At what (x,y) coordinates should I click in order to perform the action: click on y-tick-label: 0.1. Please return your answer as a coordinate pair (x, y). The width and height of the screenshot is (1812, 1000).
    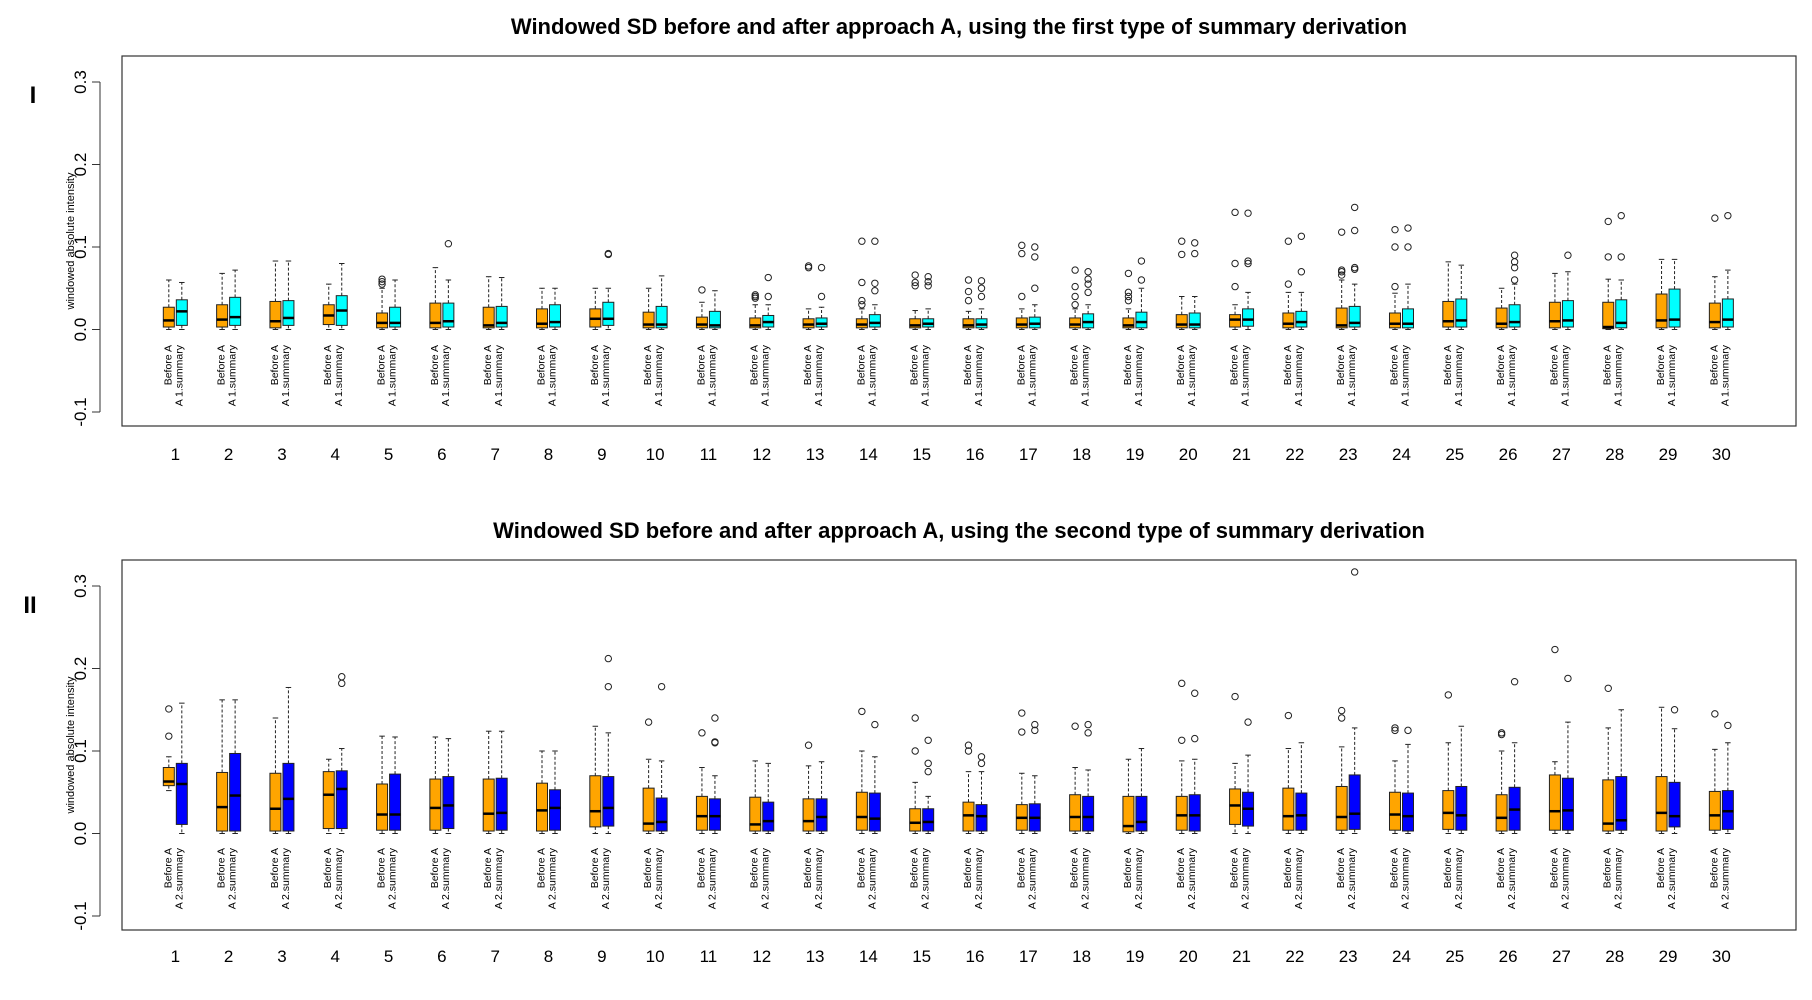
    Looking at the image, I should click on (80, 247).